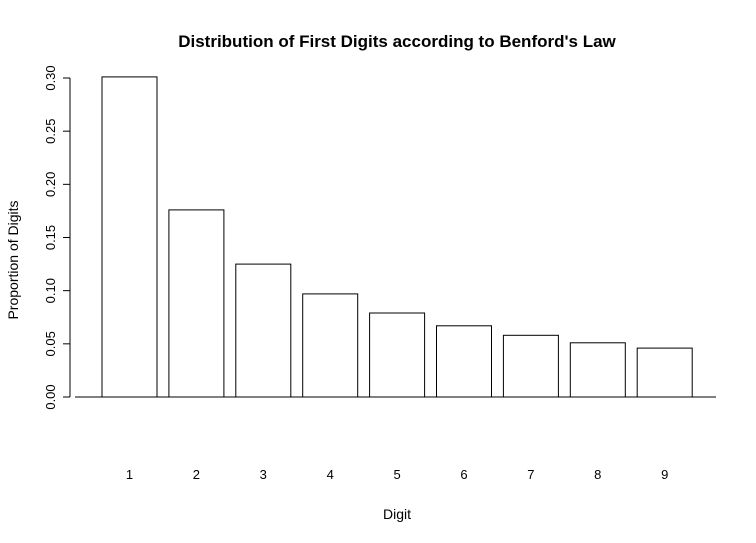  I want to click on y-tick-label: 0.00, so click(50, 396).